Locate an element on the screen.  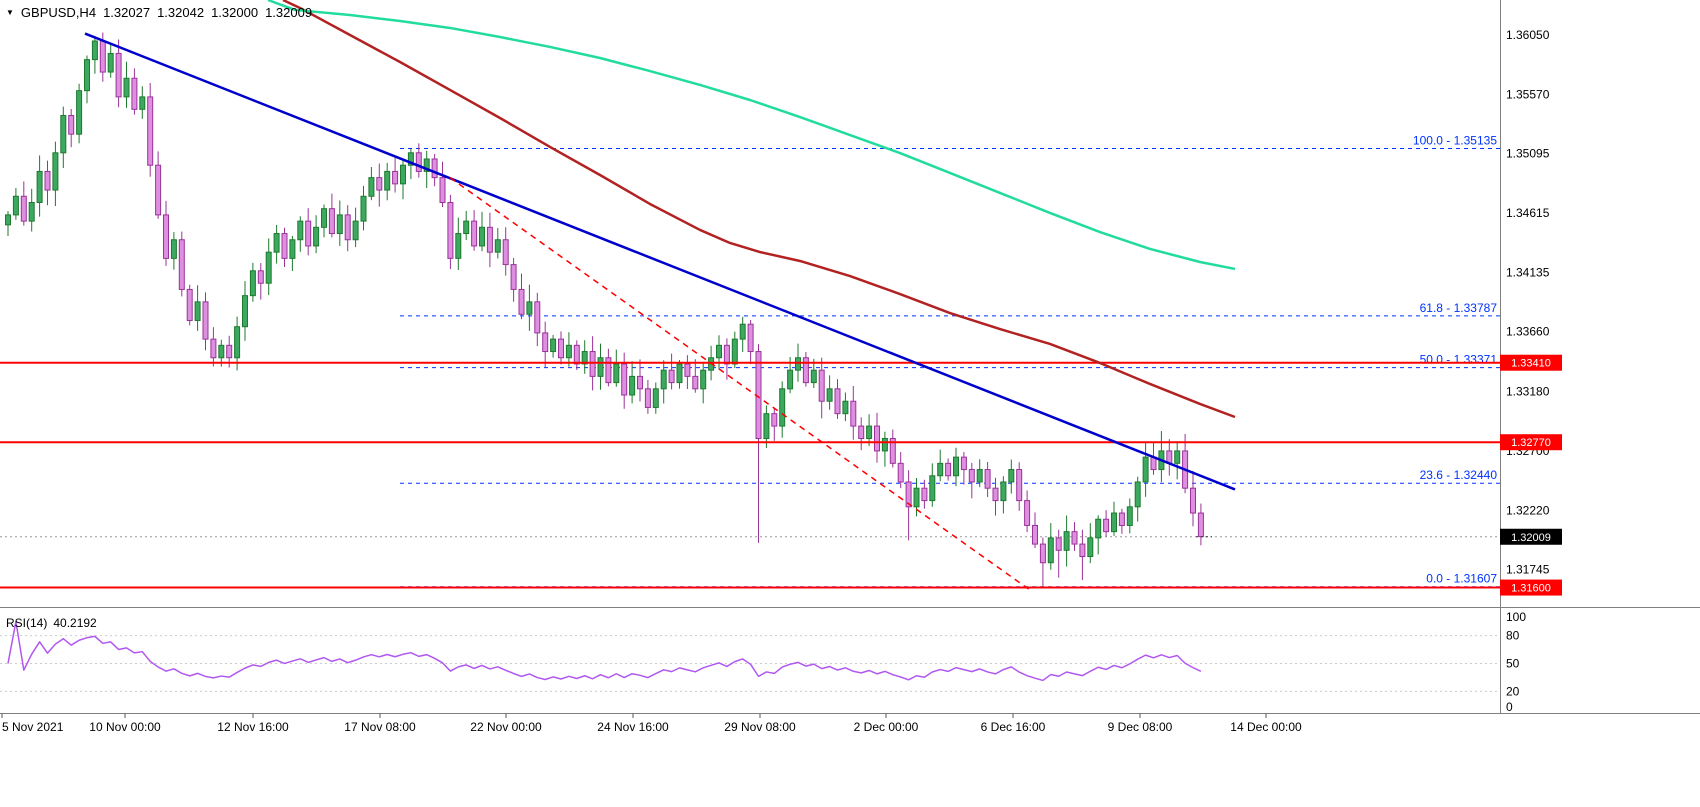
rsi-axis-label: 100 is located at coordinates (1516, 617).